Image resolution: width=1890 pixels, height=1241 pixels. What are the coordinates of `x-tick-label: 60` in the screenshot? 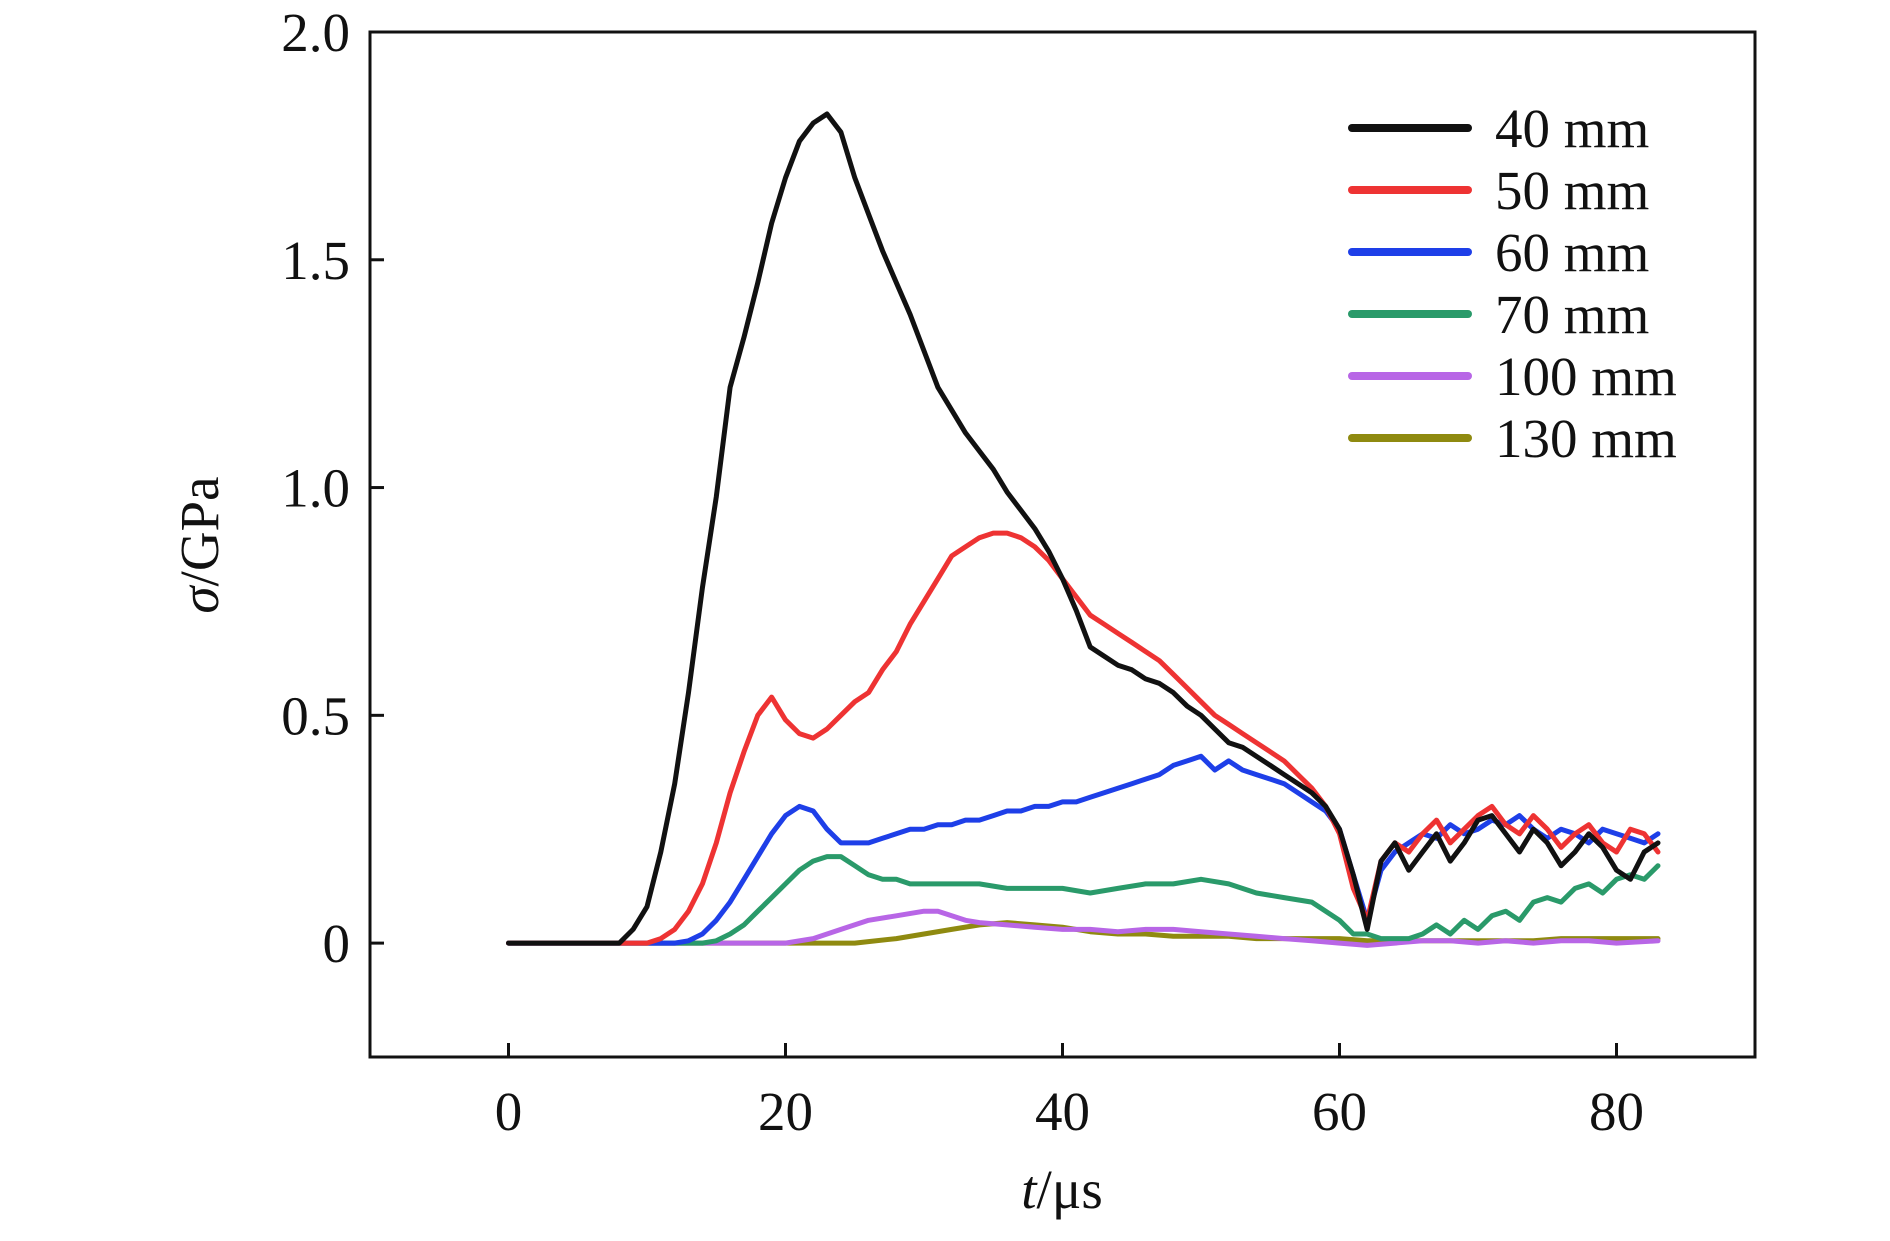 It's located at (1339, 1111).